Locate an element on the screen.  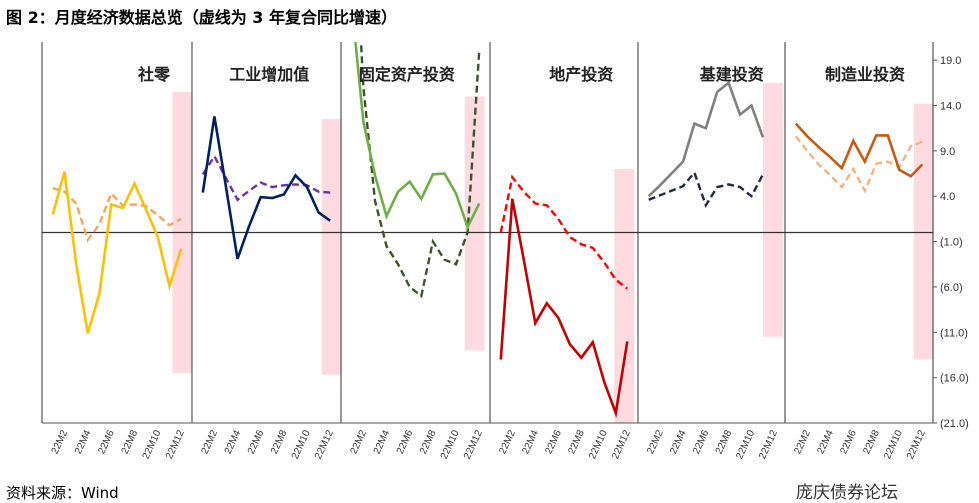
watermark: 庞庆债券论坛 is located at coordinates (847, 493).